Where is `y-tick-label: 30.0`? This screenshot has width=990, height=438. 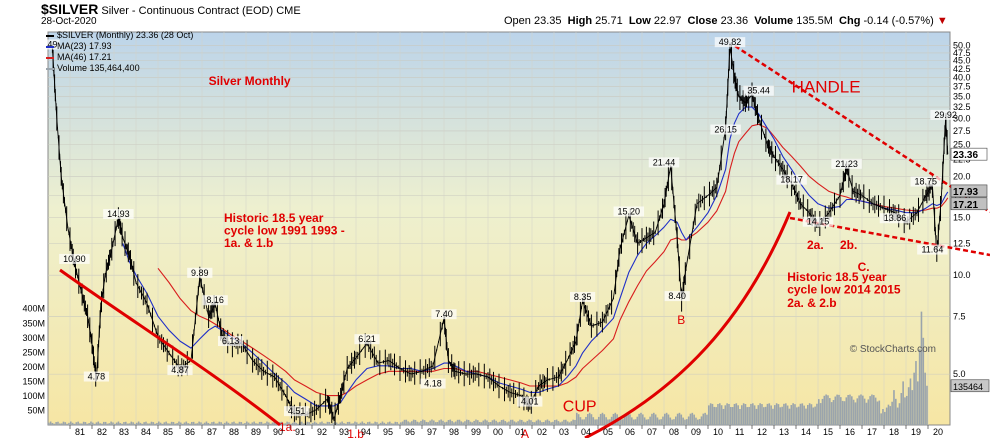
y-tick-label: 30.0 is located at coordinates (962, 118).